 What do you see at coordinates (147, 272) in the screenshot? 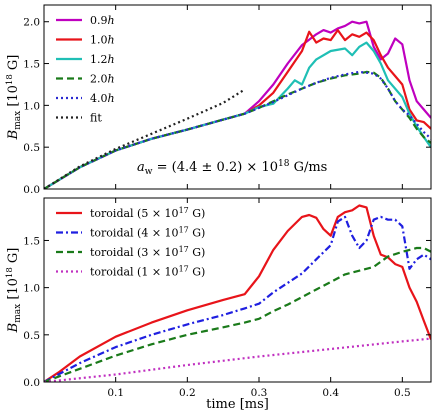
I see `legend-label-1-3: toroidal (1 × 1017 G)` at bounding box center [147, 272].